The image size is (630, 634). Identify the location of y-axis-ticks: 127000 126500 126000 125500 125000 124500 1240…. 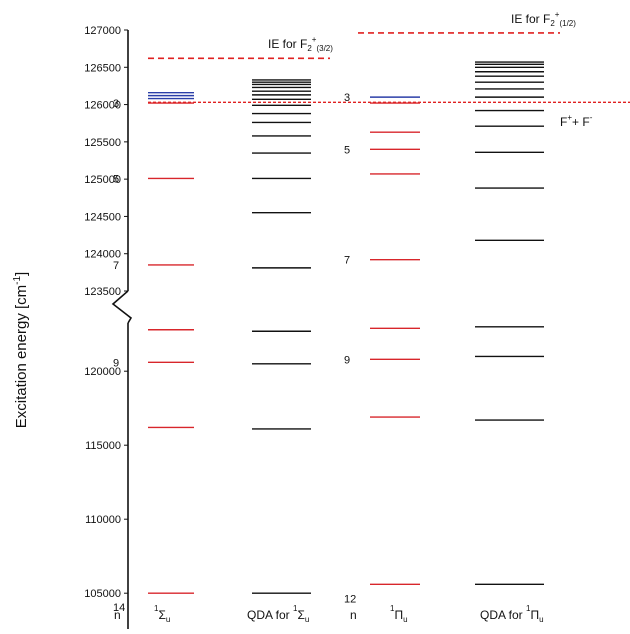
(106, 312).